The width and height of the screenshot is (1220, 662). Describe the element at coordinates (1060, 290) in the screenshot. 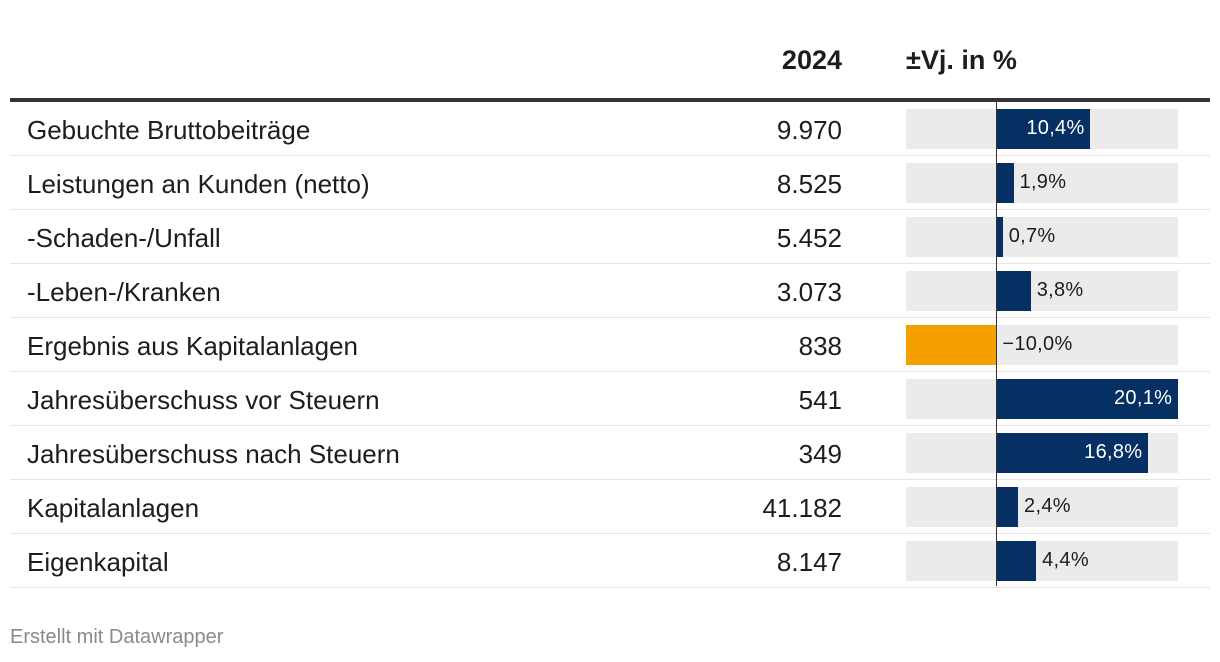

I see `change-label: 3,8%` at that location.